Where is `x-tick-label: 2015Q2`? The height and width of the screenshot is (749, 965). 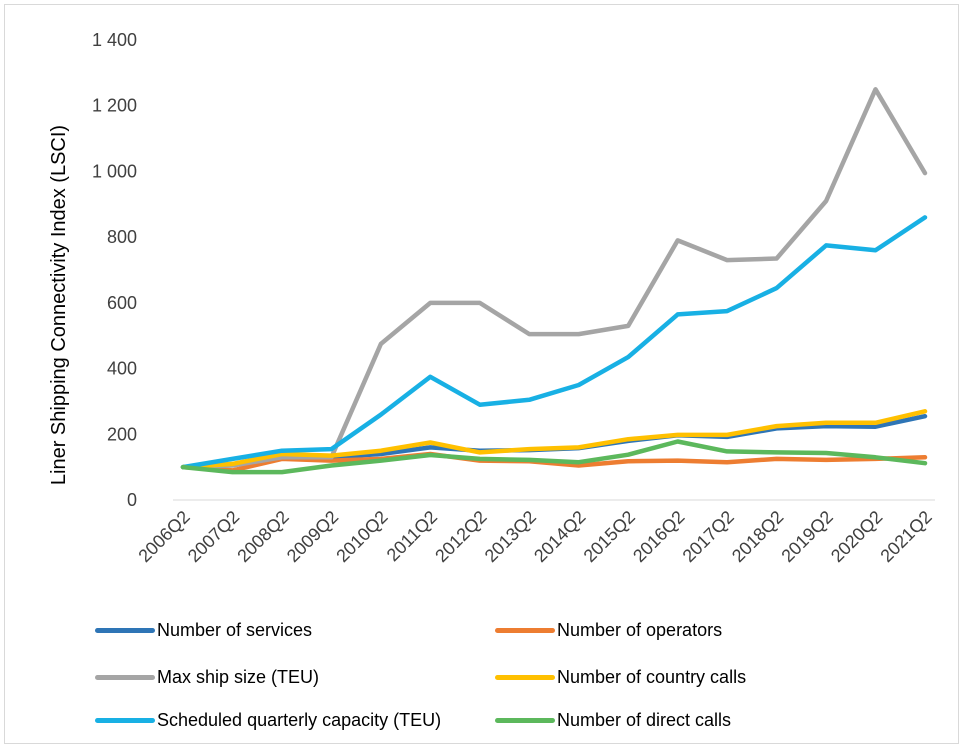 x-tick-label: 2015Q2 is located at coordinates (609, 536).